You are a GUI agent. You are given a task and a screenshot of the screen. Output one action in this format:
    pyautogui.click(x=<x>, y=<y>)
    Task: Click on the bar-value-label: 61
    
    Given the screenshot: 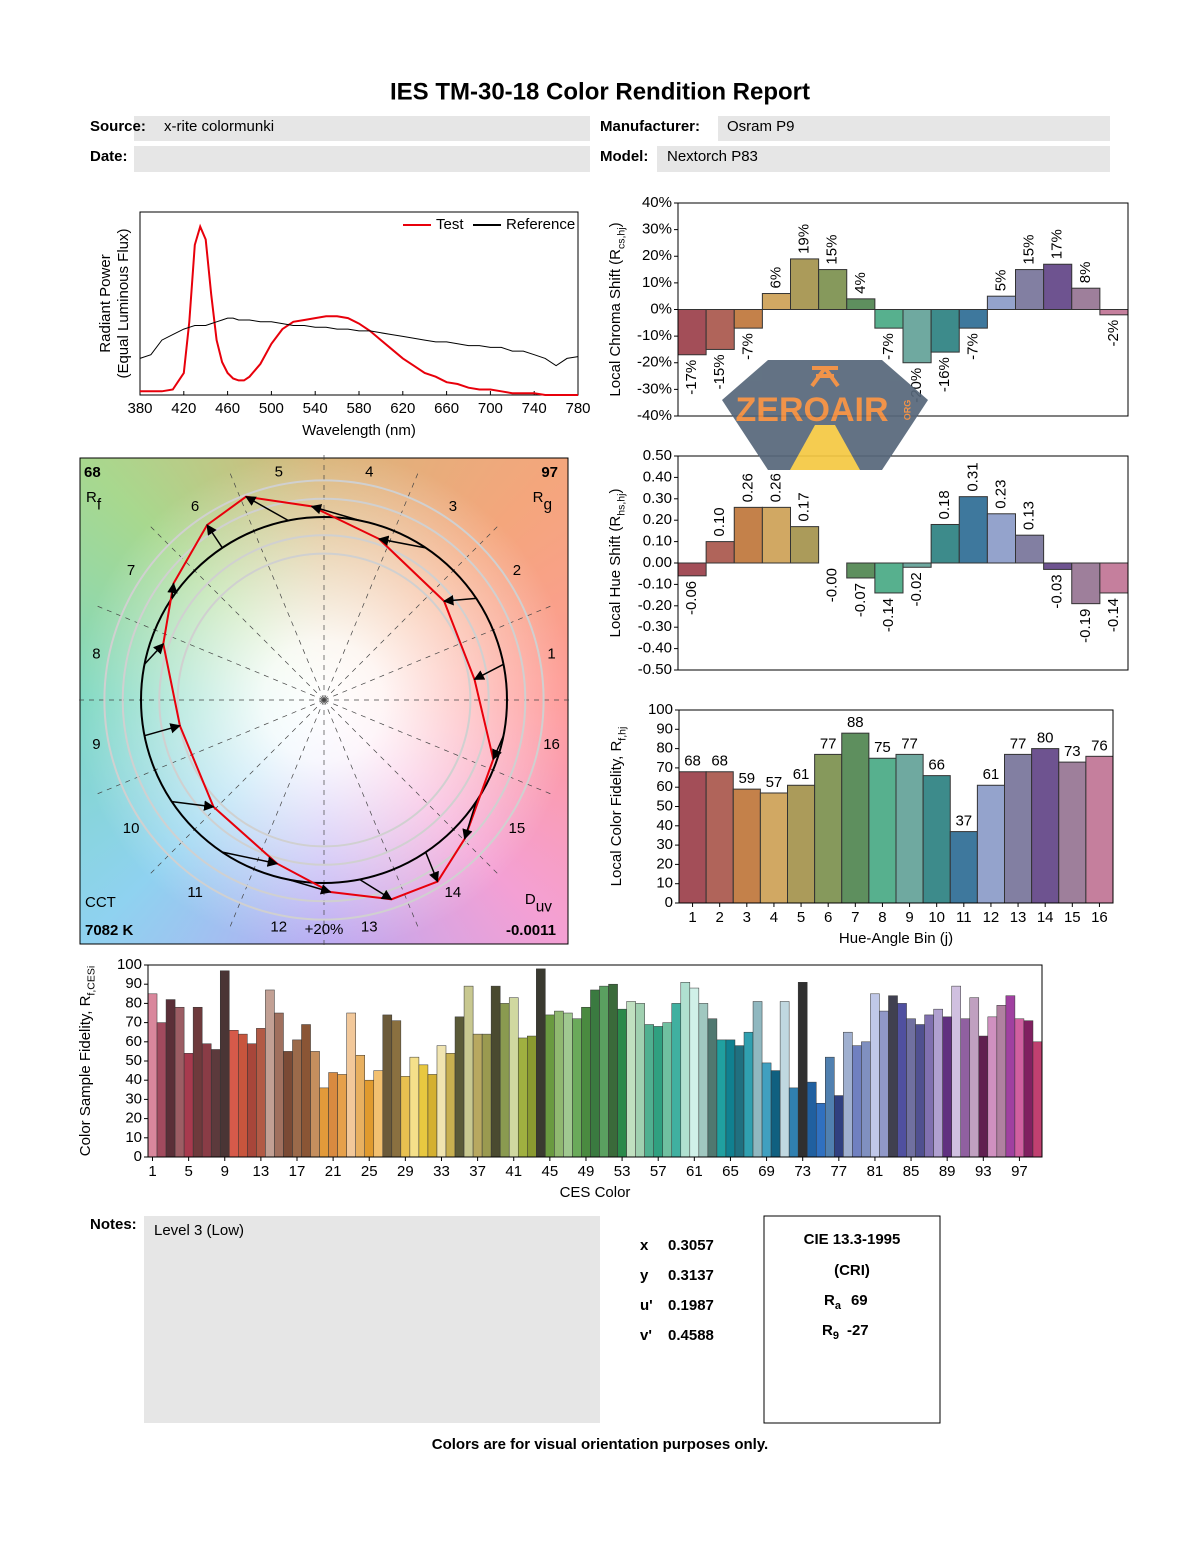 What is the action you would take?
    pyautogui.click(x=801, y=774)
    